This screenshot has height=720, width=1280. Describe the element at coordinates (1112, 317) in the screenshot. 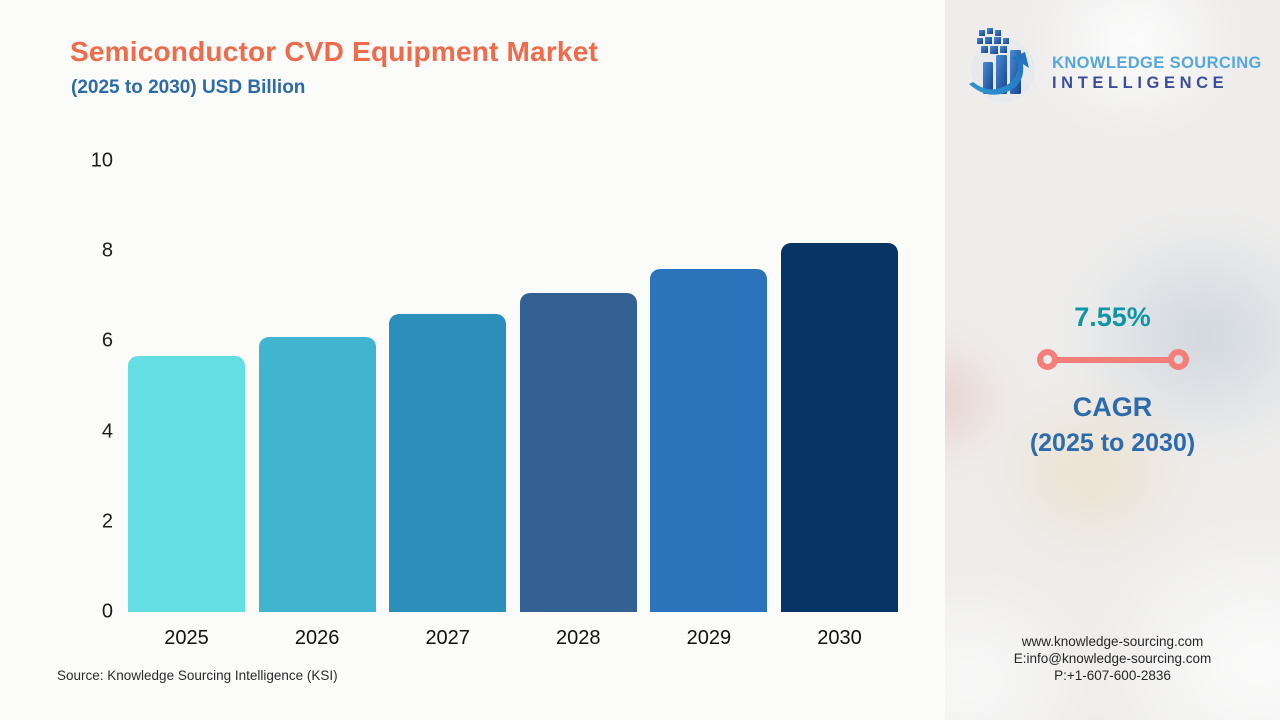

I see `cagr-value: 7.55%` at that location.